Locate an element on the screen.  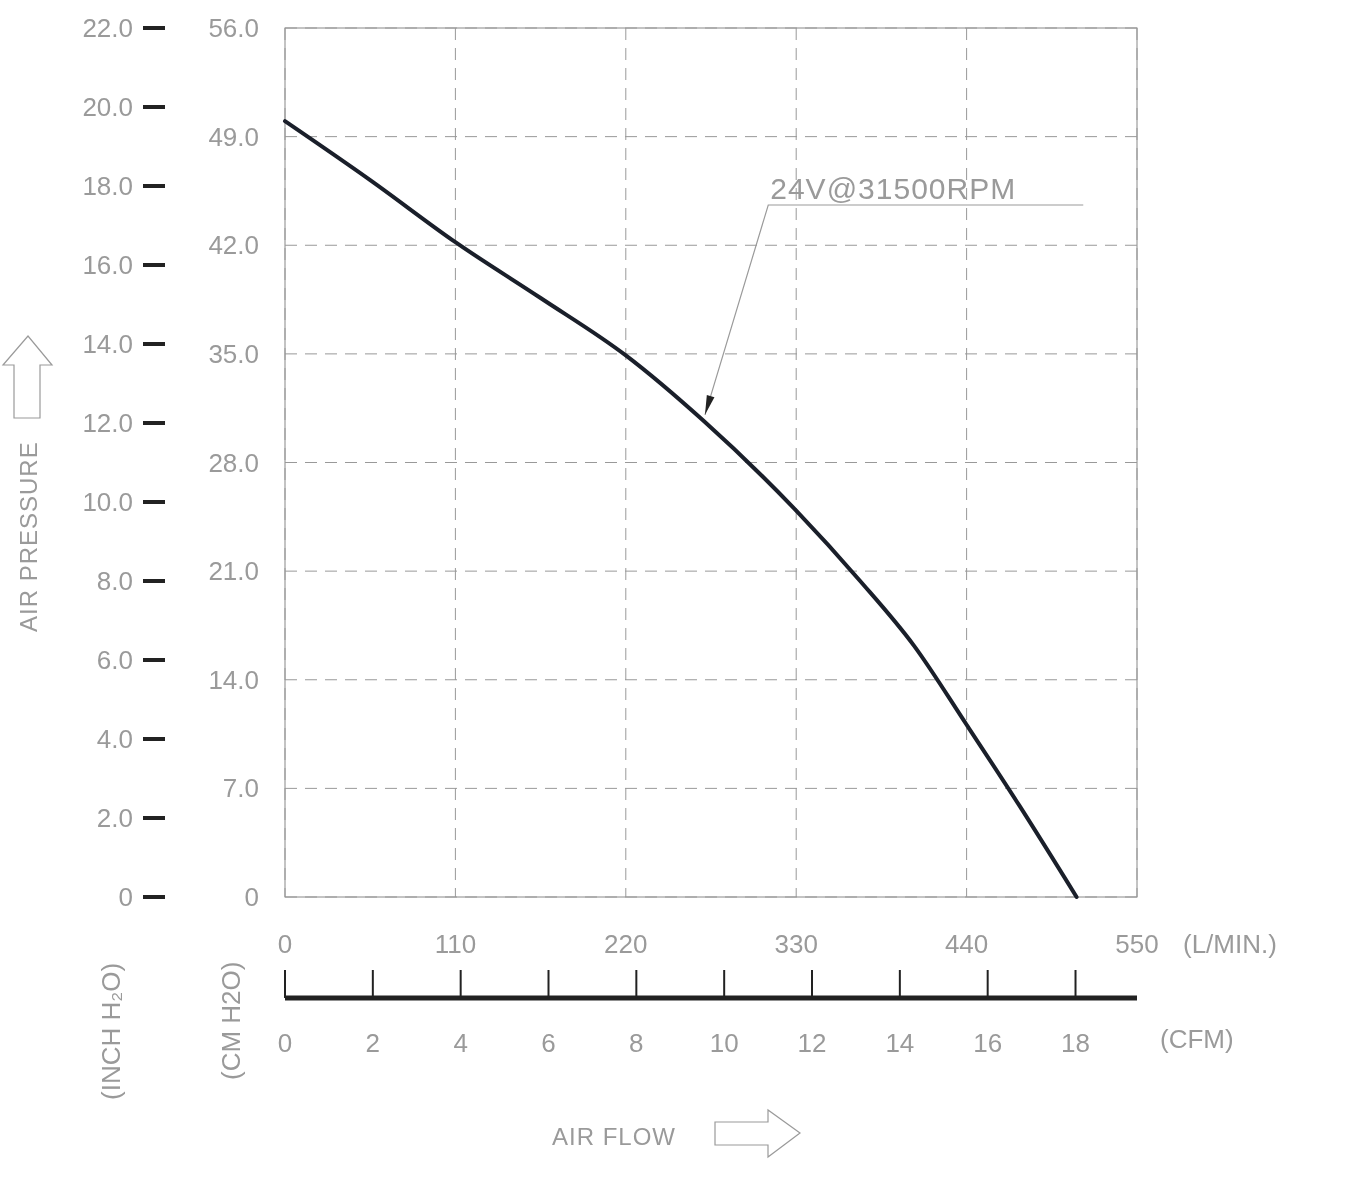
y2-tick-label: 0 is located at coordinates (125, 897).